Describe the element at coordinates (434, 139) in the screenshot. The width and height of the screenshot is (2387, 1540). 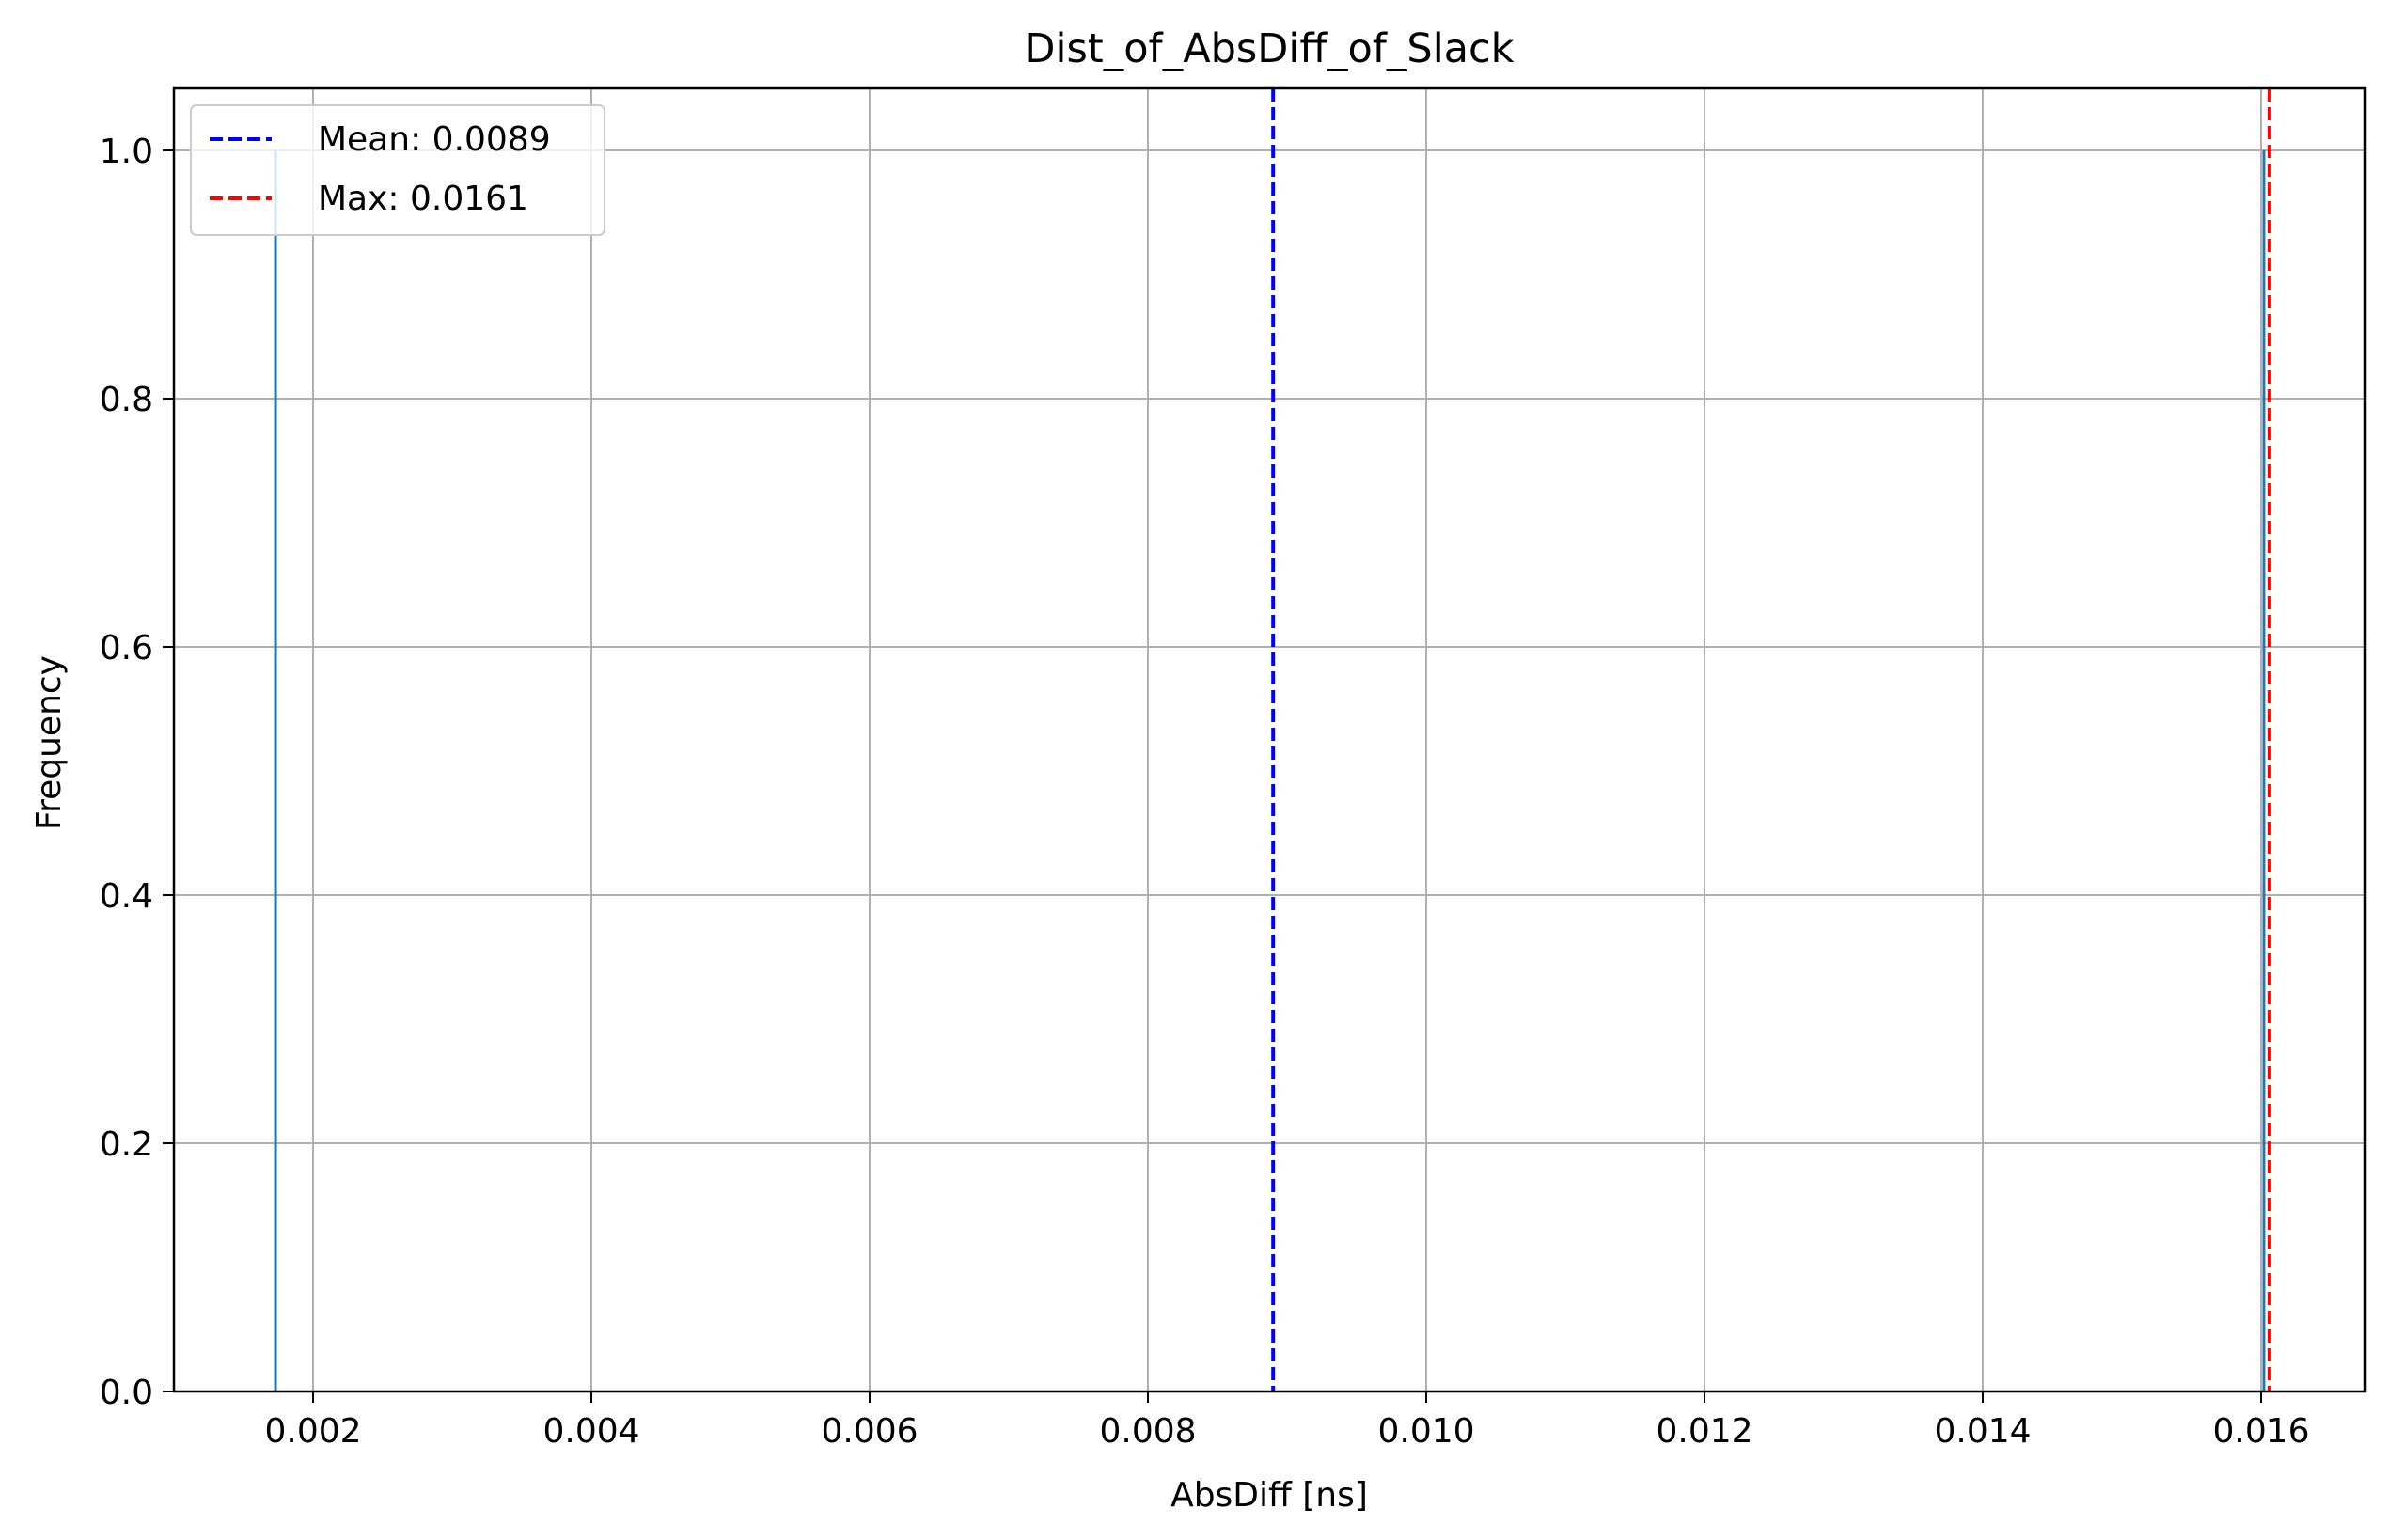
I see `legend-mean-label: Mean: 0.0089` at that location.